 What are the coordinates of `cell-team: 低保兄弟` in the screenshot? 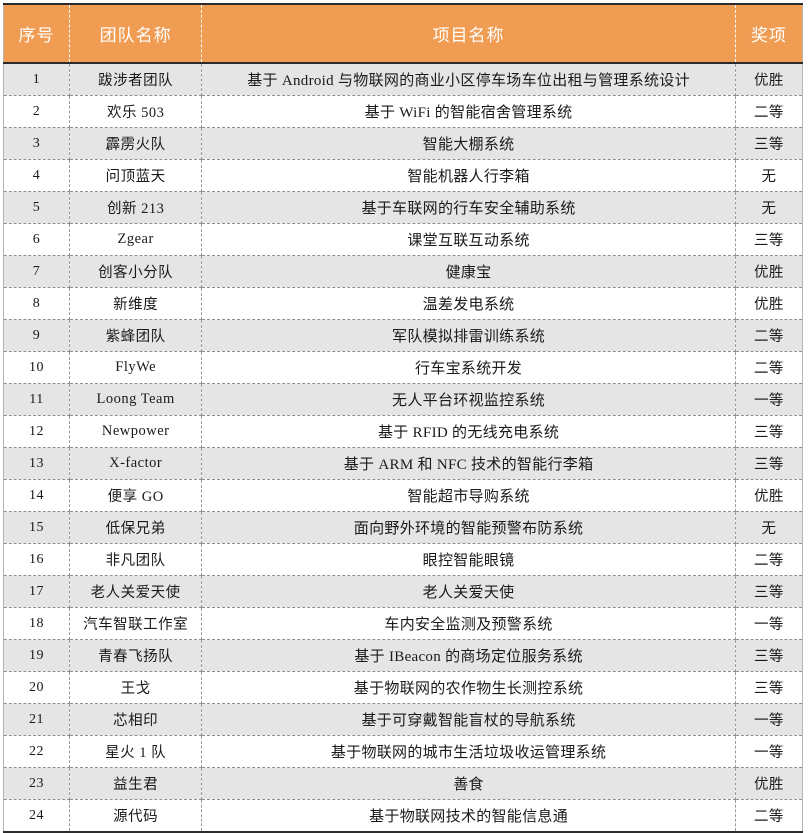 It's located at (136, 527).